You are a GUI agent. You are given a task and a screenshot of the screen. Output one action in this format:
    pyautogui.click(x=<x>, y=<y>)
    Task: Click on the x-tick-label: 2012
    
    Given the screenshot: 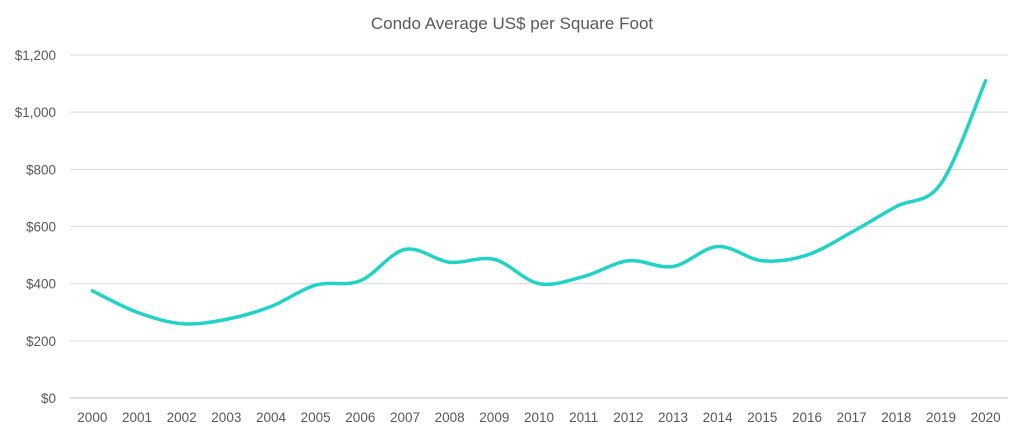 What is the action you would take?
    pyautogui.click(x=628, y=417)
    